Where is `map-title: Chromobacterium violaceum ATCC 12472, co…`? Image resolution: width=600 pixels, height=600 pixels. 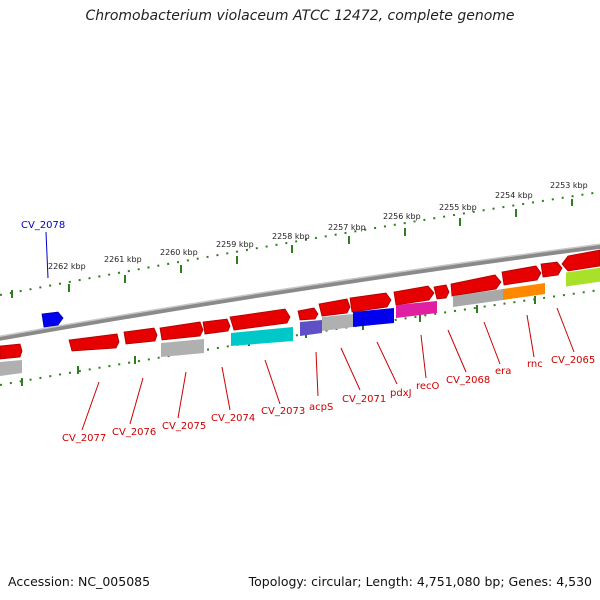
map-title: Chromobacterium violaceum ATCC 12472, co… is located at coordinates (300, 16).